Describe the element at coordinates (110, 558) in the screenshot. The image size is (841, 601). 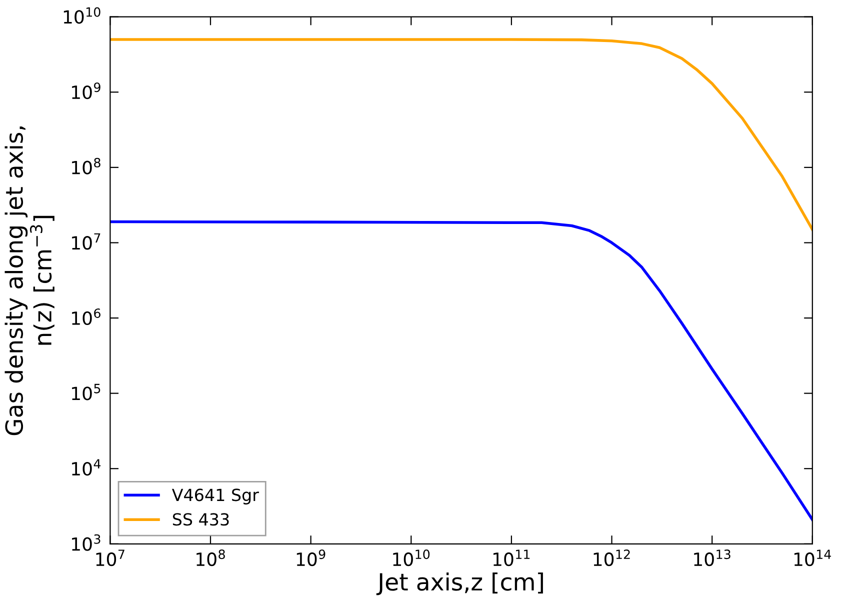
I see `x-tick-label: 10$^{7}$` at that location.